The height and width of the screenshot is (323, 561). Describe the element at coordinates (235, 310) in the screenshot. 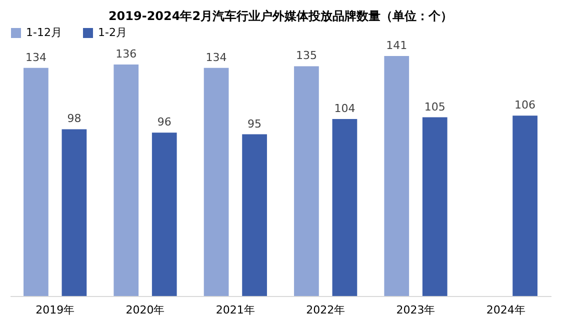

I see `x-tick-label: 2021年` at that location.